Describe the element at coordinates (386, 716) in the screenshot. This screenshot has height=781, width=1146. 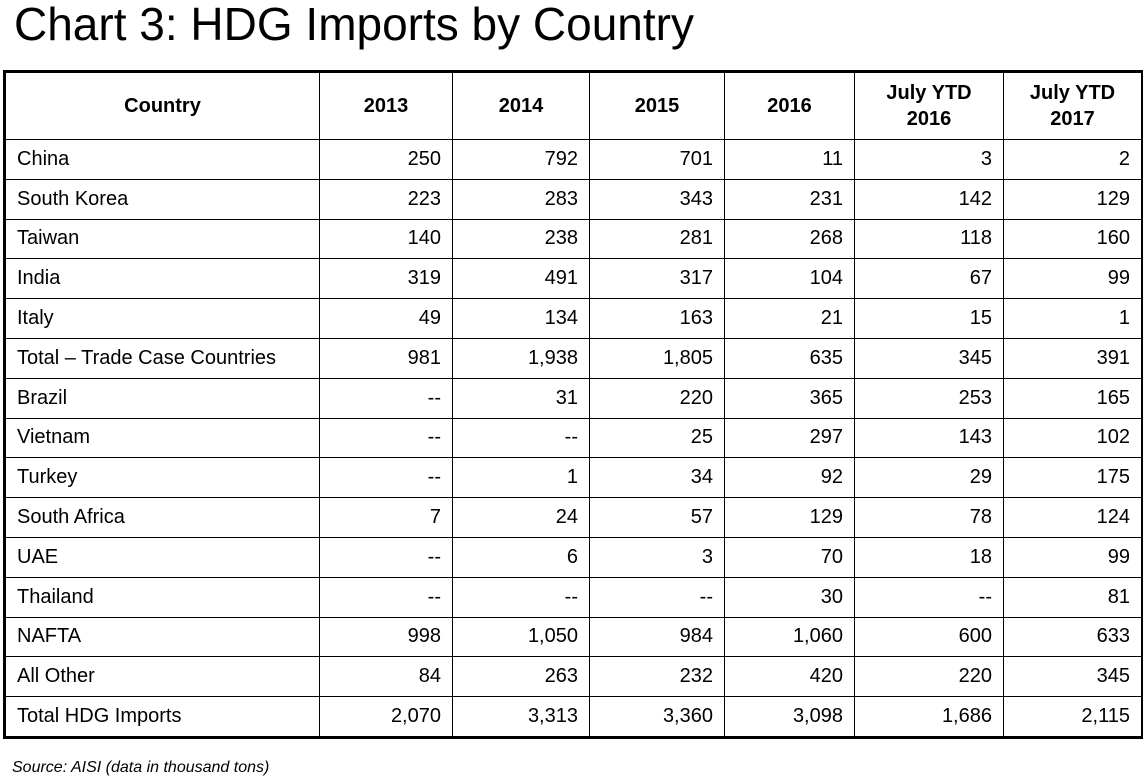
I see `value-cell: 2,070` at that location.